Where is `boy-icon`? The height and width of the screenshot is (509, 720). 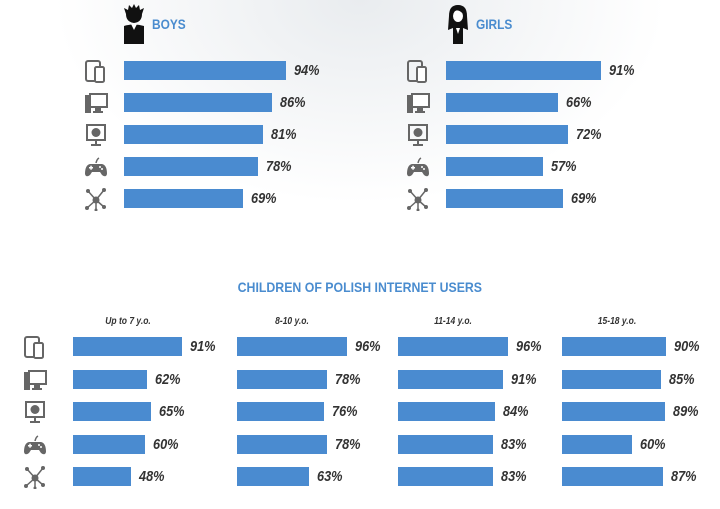
boy-icon is located at coordinates (134, 24).